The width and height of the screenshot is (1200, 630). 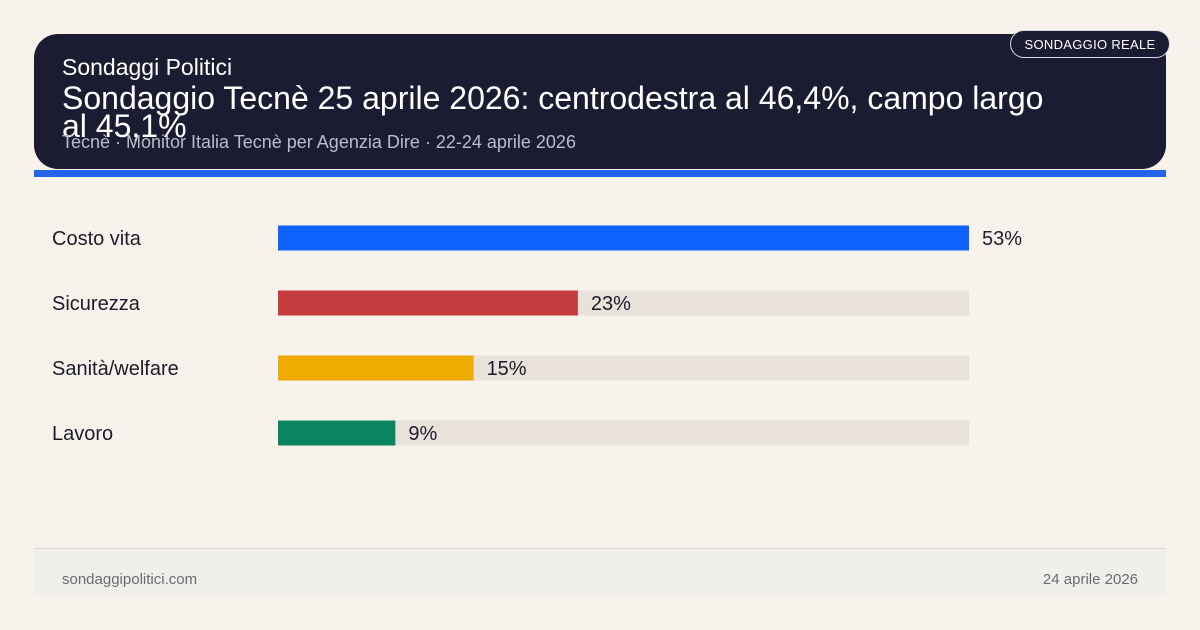 What do you see at coordinates (600, 572) in the screenshot?
I see `footer: sondaggipolitici.com 24 aprile 2026` at bounding box center [600, 572].